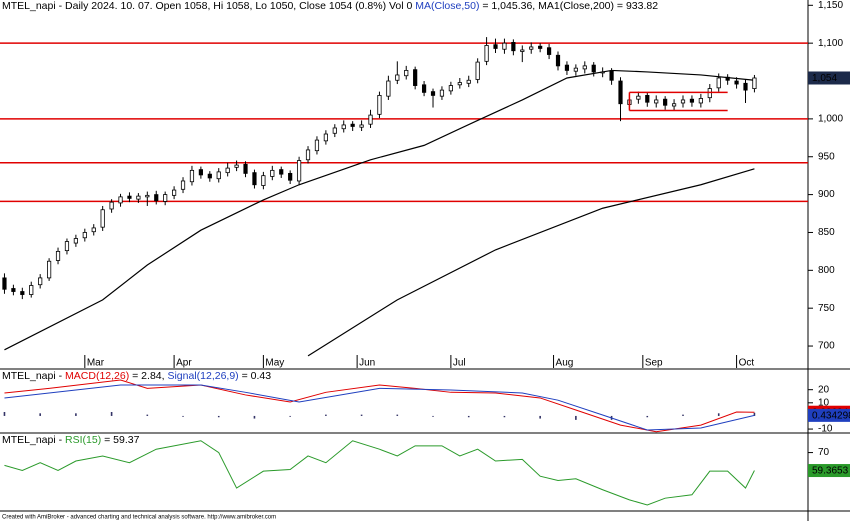 Image resolution: width=850 pixels, height=521 pixels. Describe the element at coordinates (830, 5) in the screenshot. I see `y-tick-label: 1,150` at that location.